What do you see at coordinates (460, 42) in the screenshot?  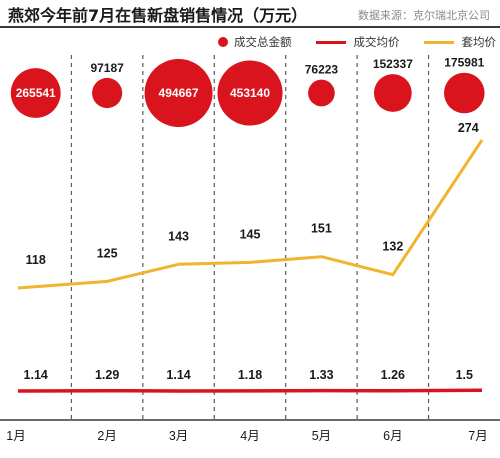 I see `legend-item-avg-per-unit: 套均价` at bounding box center [460, 42].